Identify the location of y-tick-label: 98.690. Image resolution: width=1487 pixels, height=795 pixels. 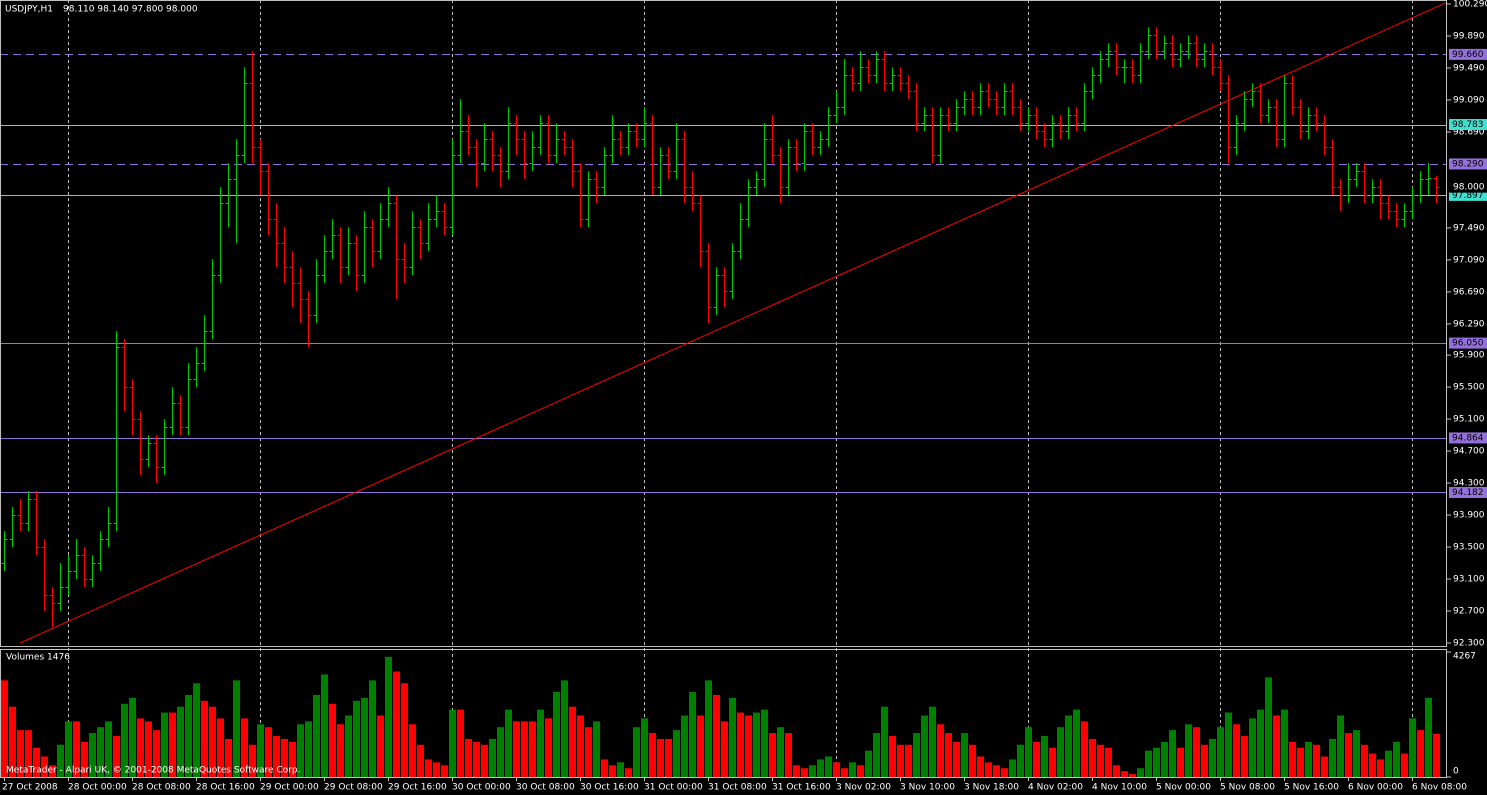
(1469, 132).